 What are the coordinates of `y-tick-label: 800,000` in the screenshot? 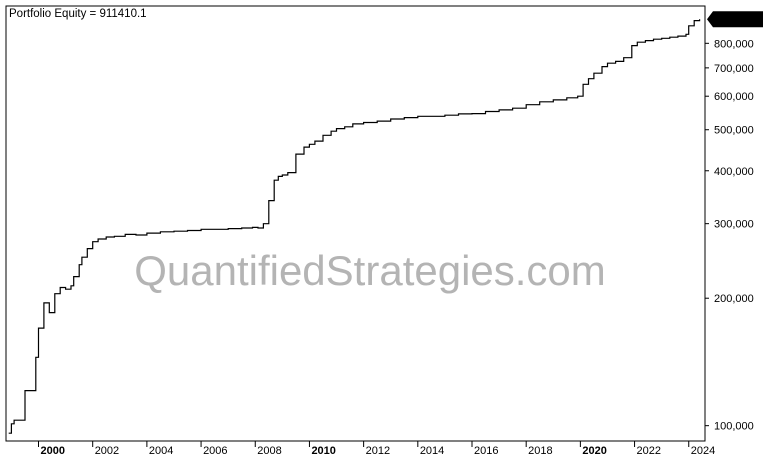 It's located at (734, 44).